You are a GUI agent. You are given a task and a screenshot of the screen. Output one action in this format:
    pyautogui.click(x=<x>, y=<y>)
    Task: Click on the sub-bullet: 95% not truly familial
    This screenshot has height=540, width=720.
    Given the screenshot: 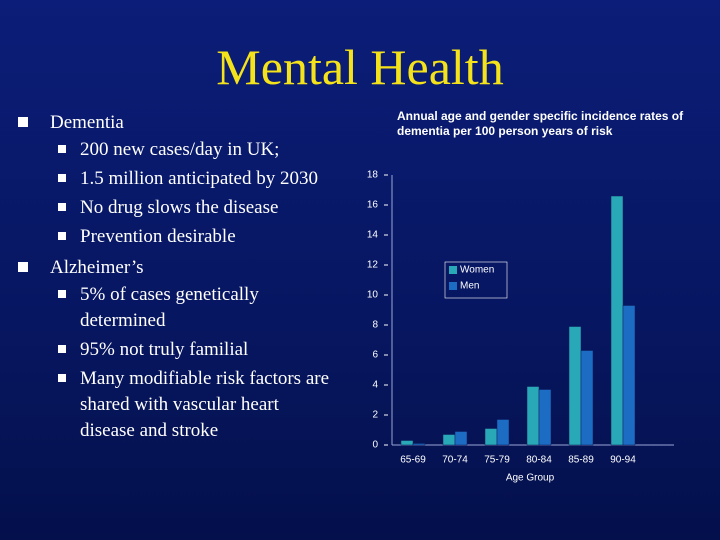 What is the action you would take?
    pyautogui.click(x=174, y=350)
    